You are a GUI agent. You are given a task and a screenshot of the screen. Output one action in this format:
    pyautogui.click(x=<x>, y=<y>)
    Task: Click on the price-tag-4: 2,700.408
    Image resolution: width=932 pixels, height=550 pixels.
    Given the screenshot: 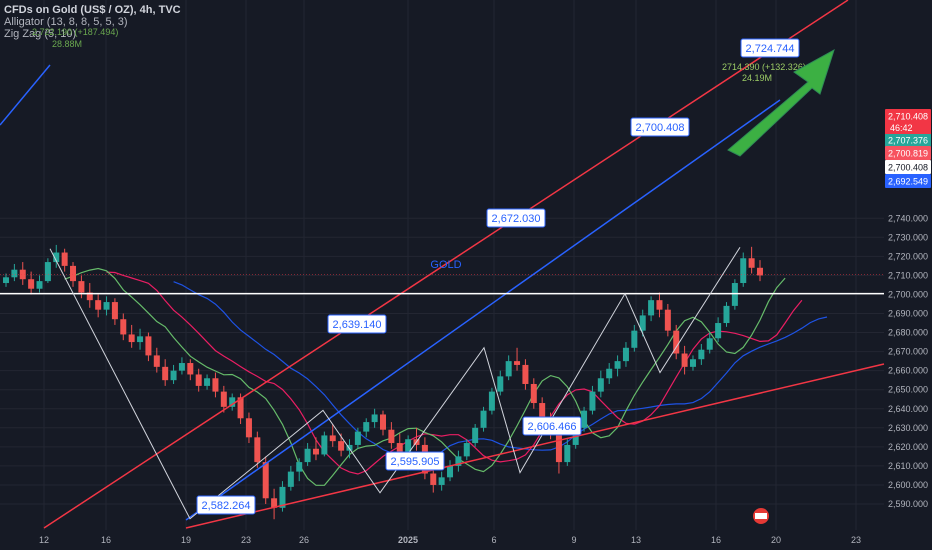 What is the action you would take?
    pyautogui.click(x=908, y=167)
    